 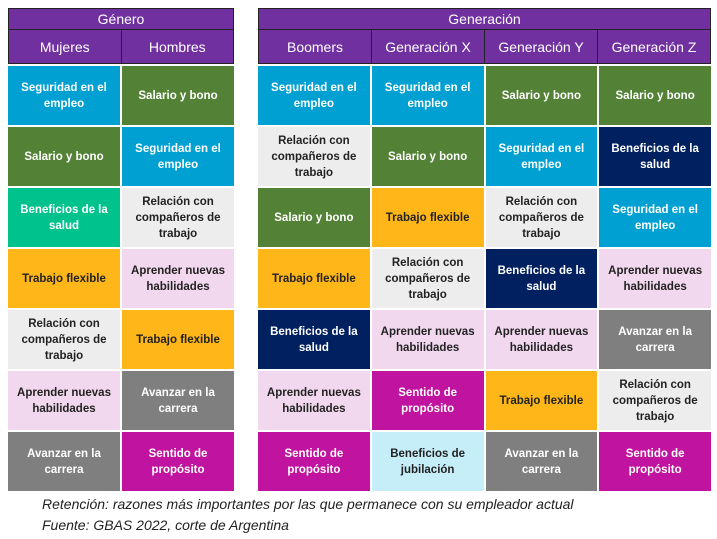 I want to click on genero-headers: Mujeres Hombres, so click(x=121, y=47).